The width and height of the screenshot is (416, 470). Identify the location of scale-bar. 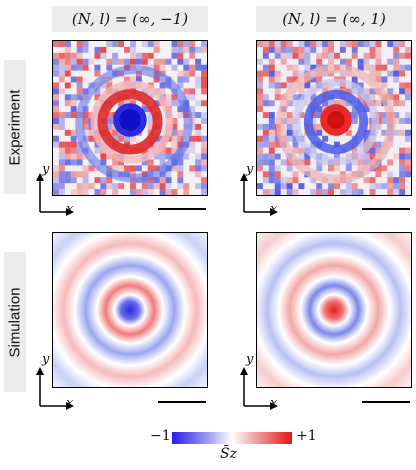
(386, 402).